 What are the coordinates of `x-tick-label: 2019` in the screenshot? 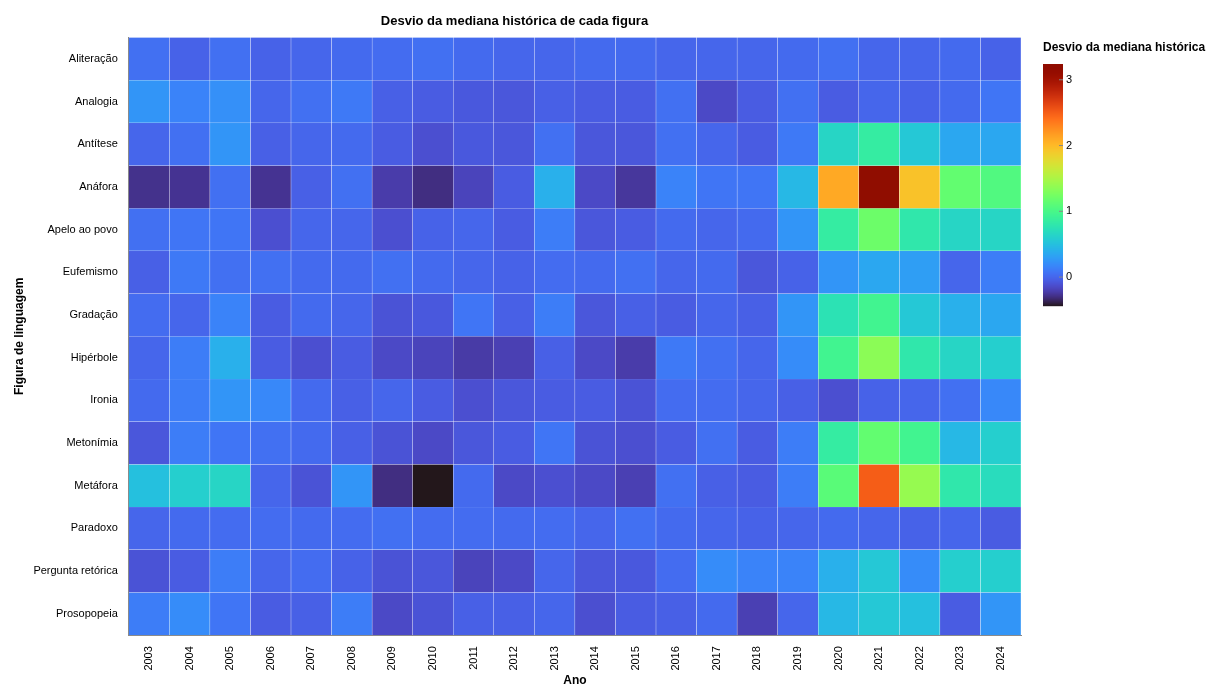 It's located at (796, 658).